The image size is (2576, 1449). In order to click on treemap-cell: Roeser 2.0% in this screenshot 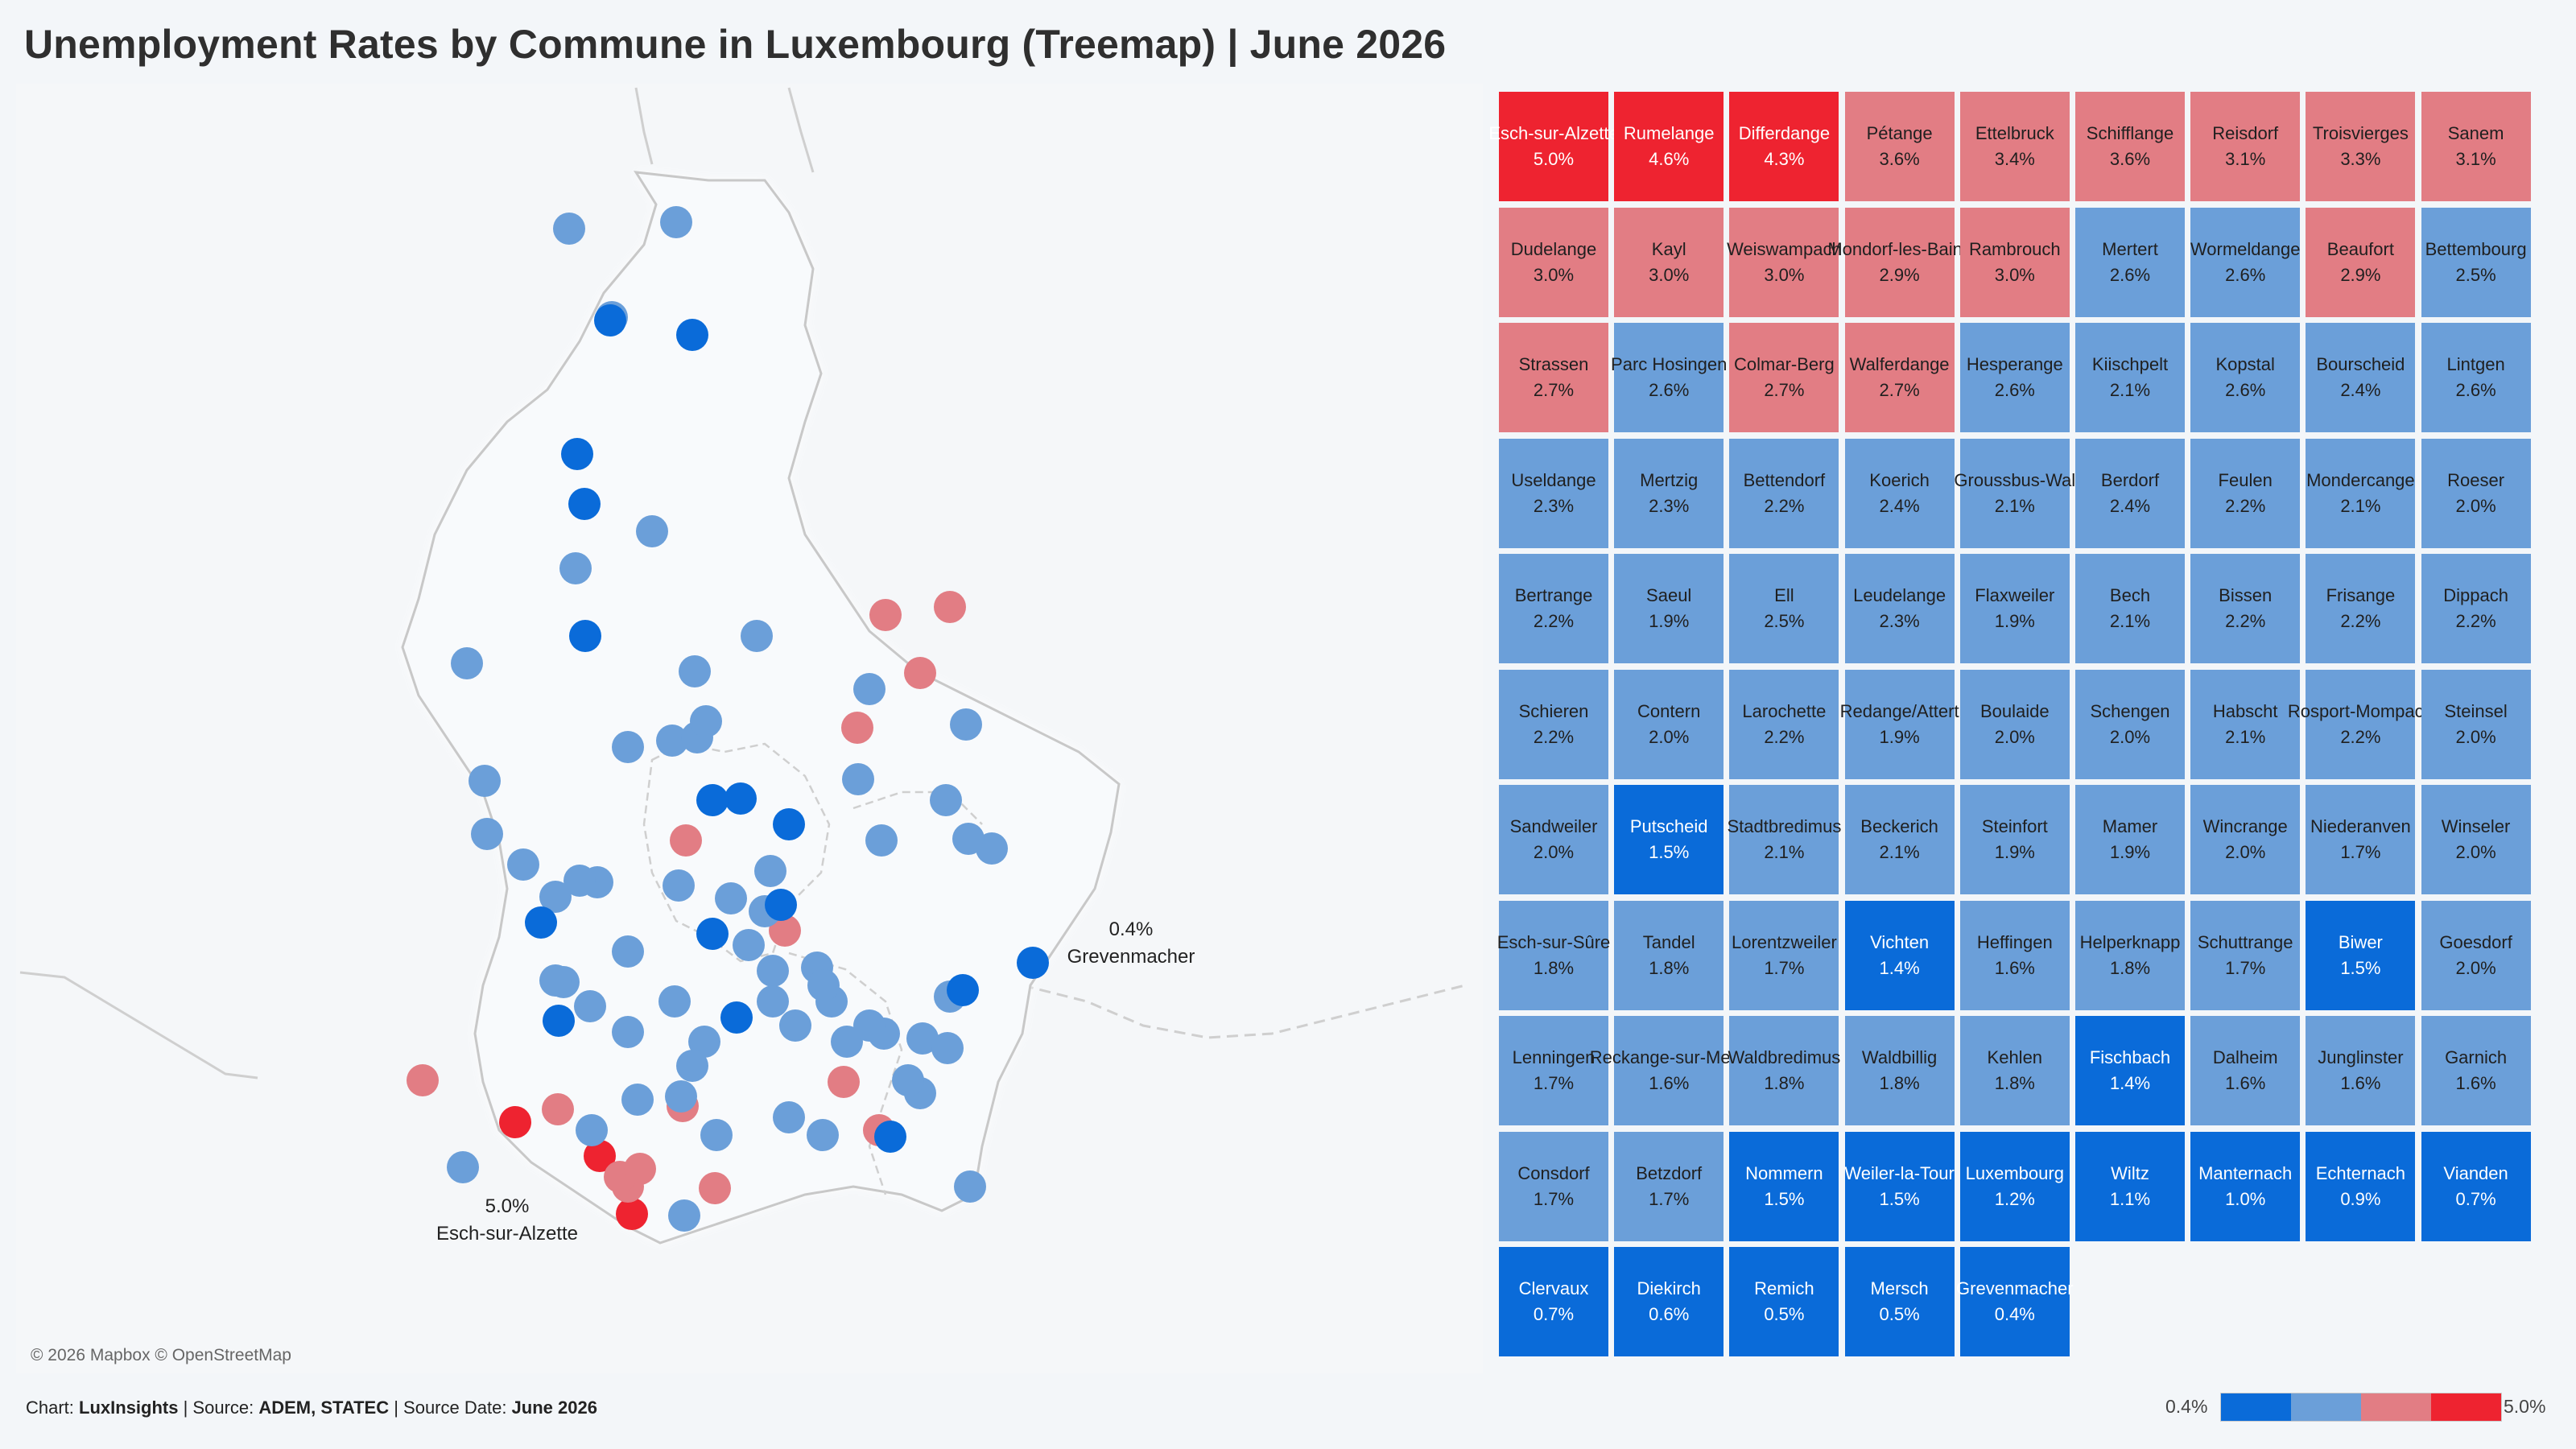, I will do `click(2476, 493)`.